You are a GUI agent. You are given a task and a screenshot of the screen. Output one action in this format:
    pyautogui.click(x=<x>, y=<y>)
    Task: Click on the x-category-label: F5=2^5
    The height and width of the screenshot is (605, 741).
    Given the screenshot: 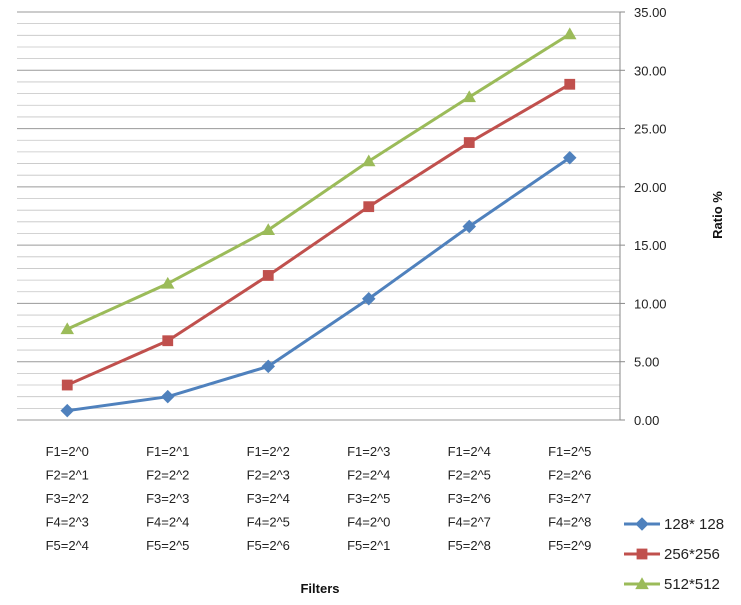 What is the action you would take?
    pyautogui.click(x=167, y=545)
    